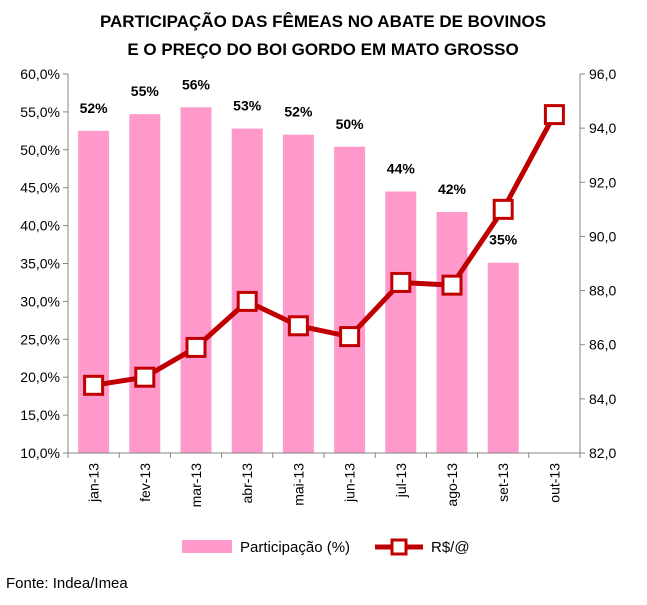 The width and height of the screenshot is (647, 605). What do you see at coordinates (350, 483) in the screenshot?
I see `x-tick-label-jun-13: jun-13` at bounding box center [350, 483].